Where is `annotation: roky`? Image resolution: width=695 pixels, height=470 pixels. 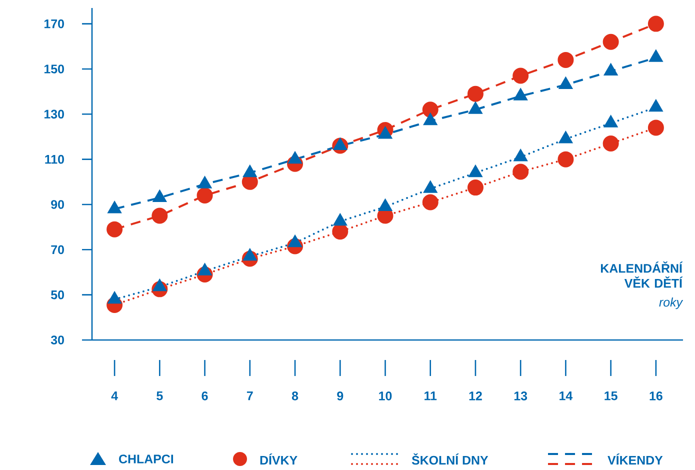
annotation: roky is located at coordinates (671, 304).